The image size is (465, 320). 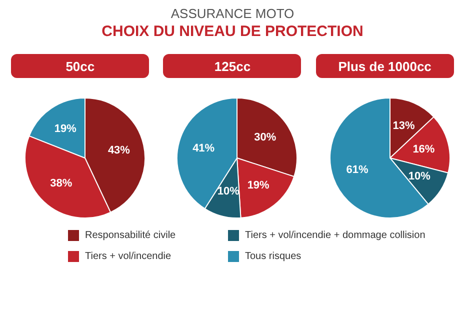 What do you see at coordinates (423, 149) in the screenshot?
I see `data-label: 16%` at bounding box center [423, 149].